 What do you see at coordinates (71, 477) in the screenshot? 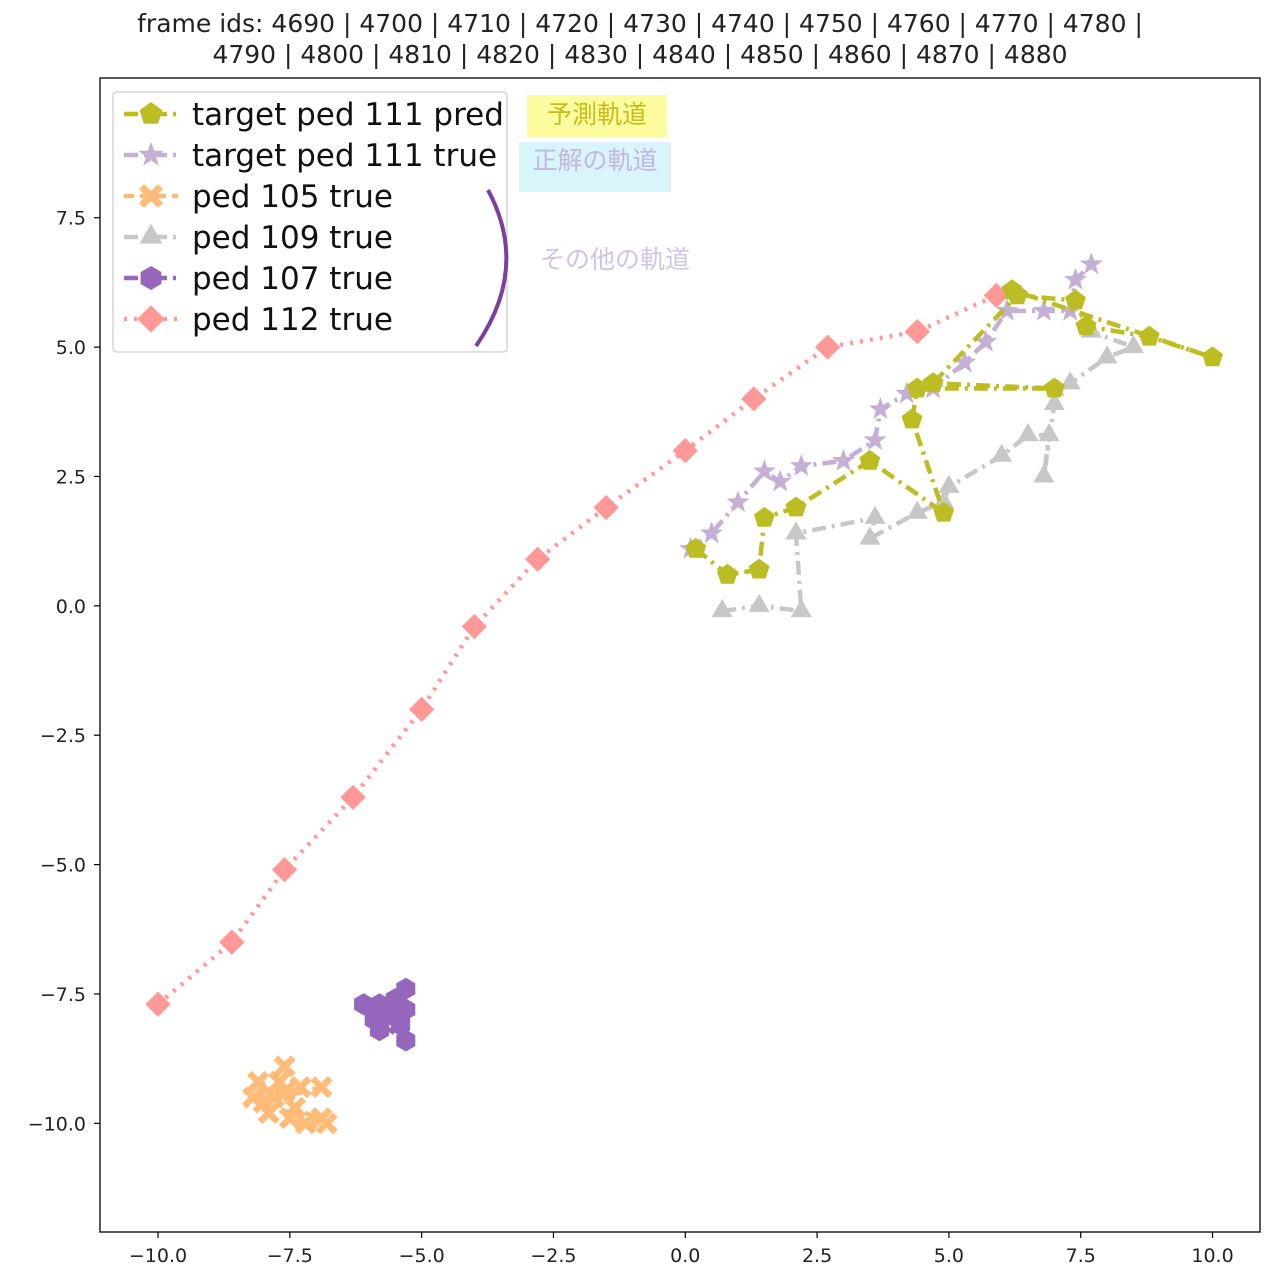
I see `y-tick-label: 2.5` at bounding box center [71, 477].